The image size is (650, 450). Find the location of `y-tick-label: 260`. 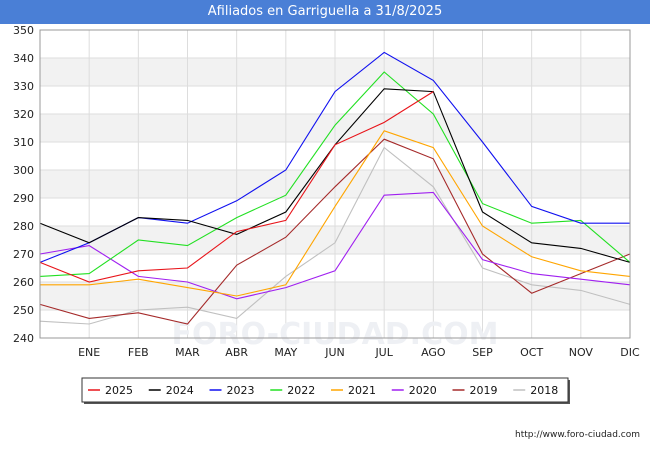

y-tick-label: 260 is located at coordinates (23, 282).